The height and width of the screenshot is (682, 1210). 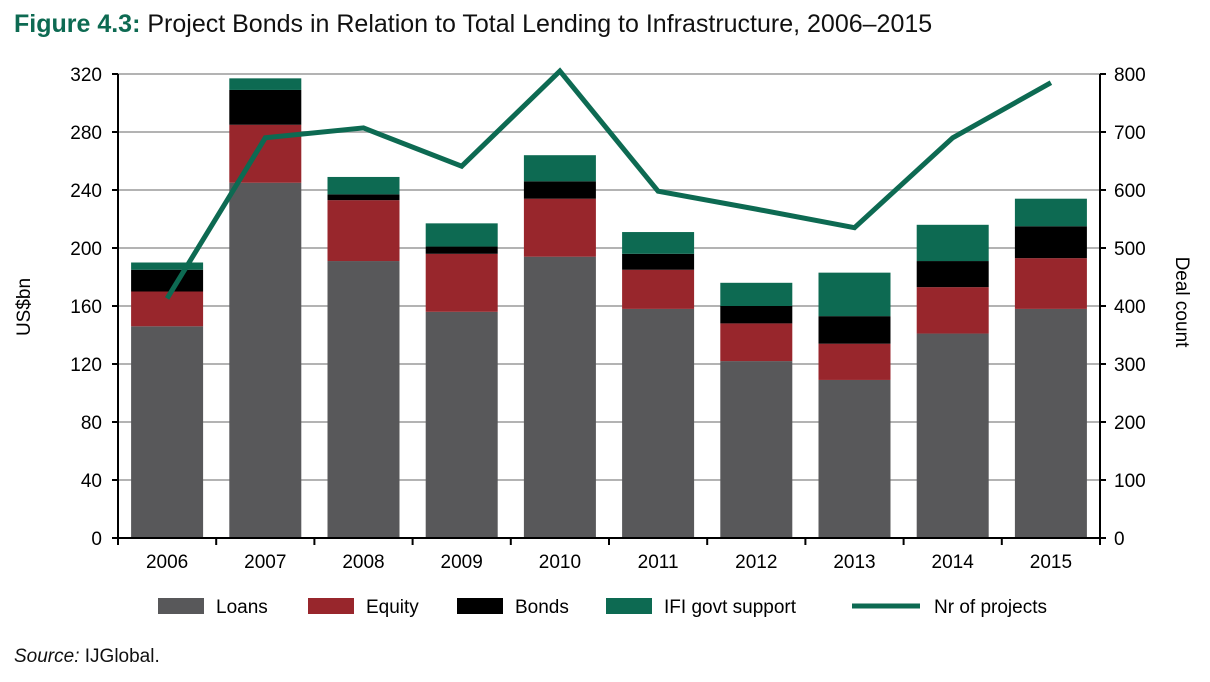 What do you see at coordinates (629, 606) in the screenshot?
I see `legend-swatch-ifi` at bounding box center [629, 606].